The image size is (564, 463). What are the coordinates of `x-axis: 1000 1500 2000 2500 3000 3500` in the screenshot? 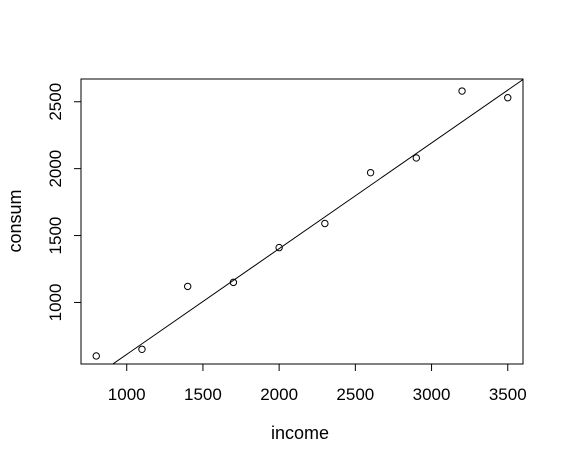 It's located at (317, 384).